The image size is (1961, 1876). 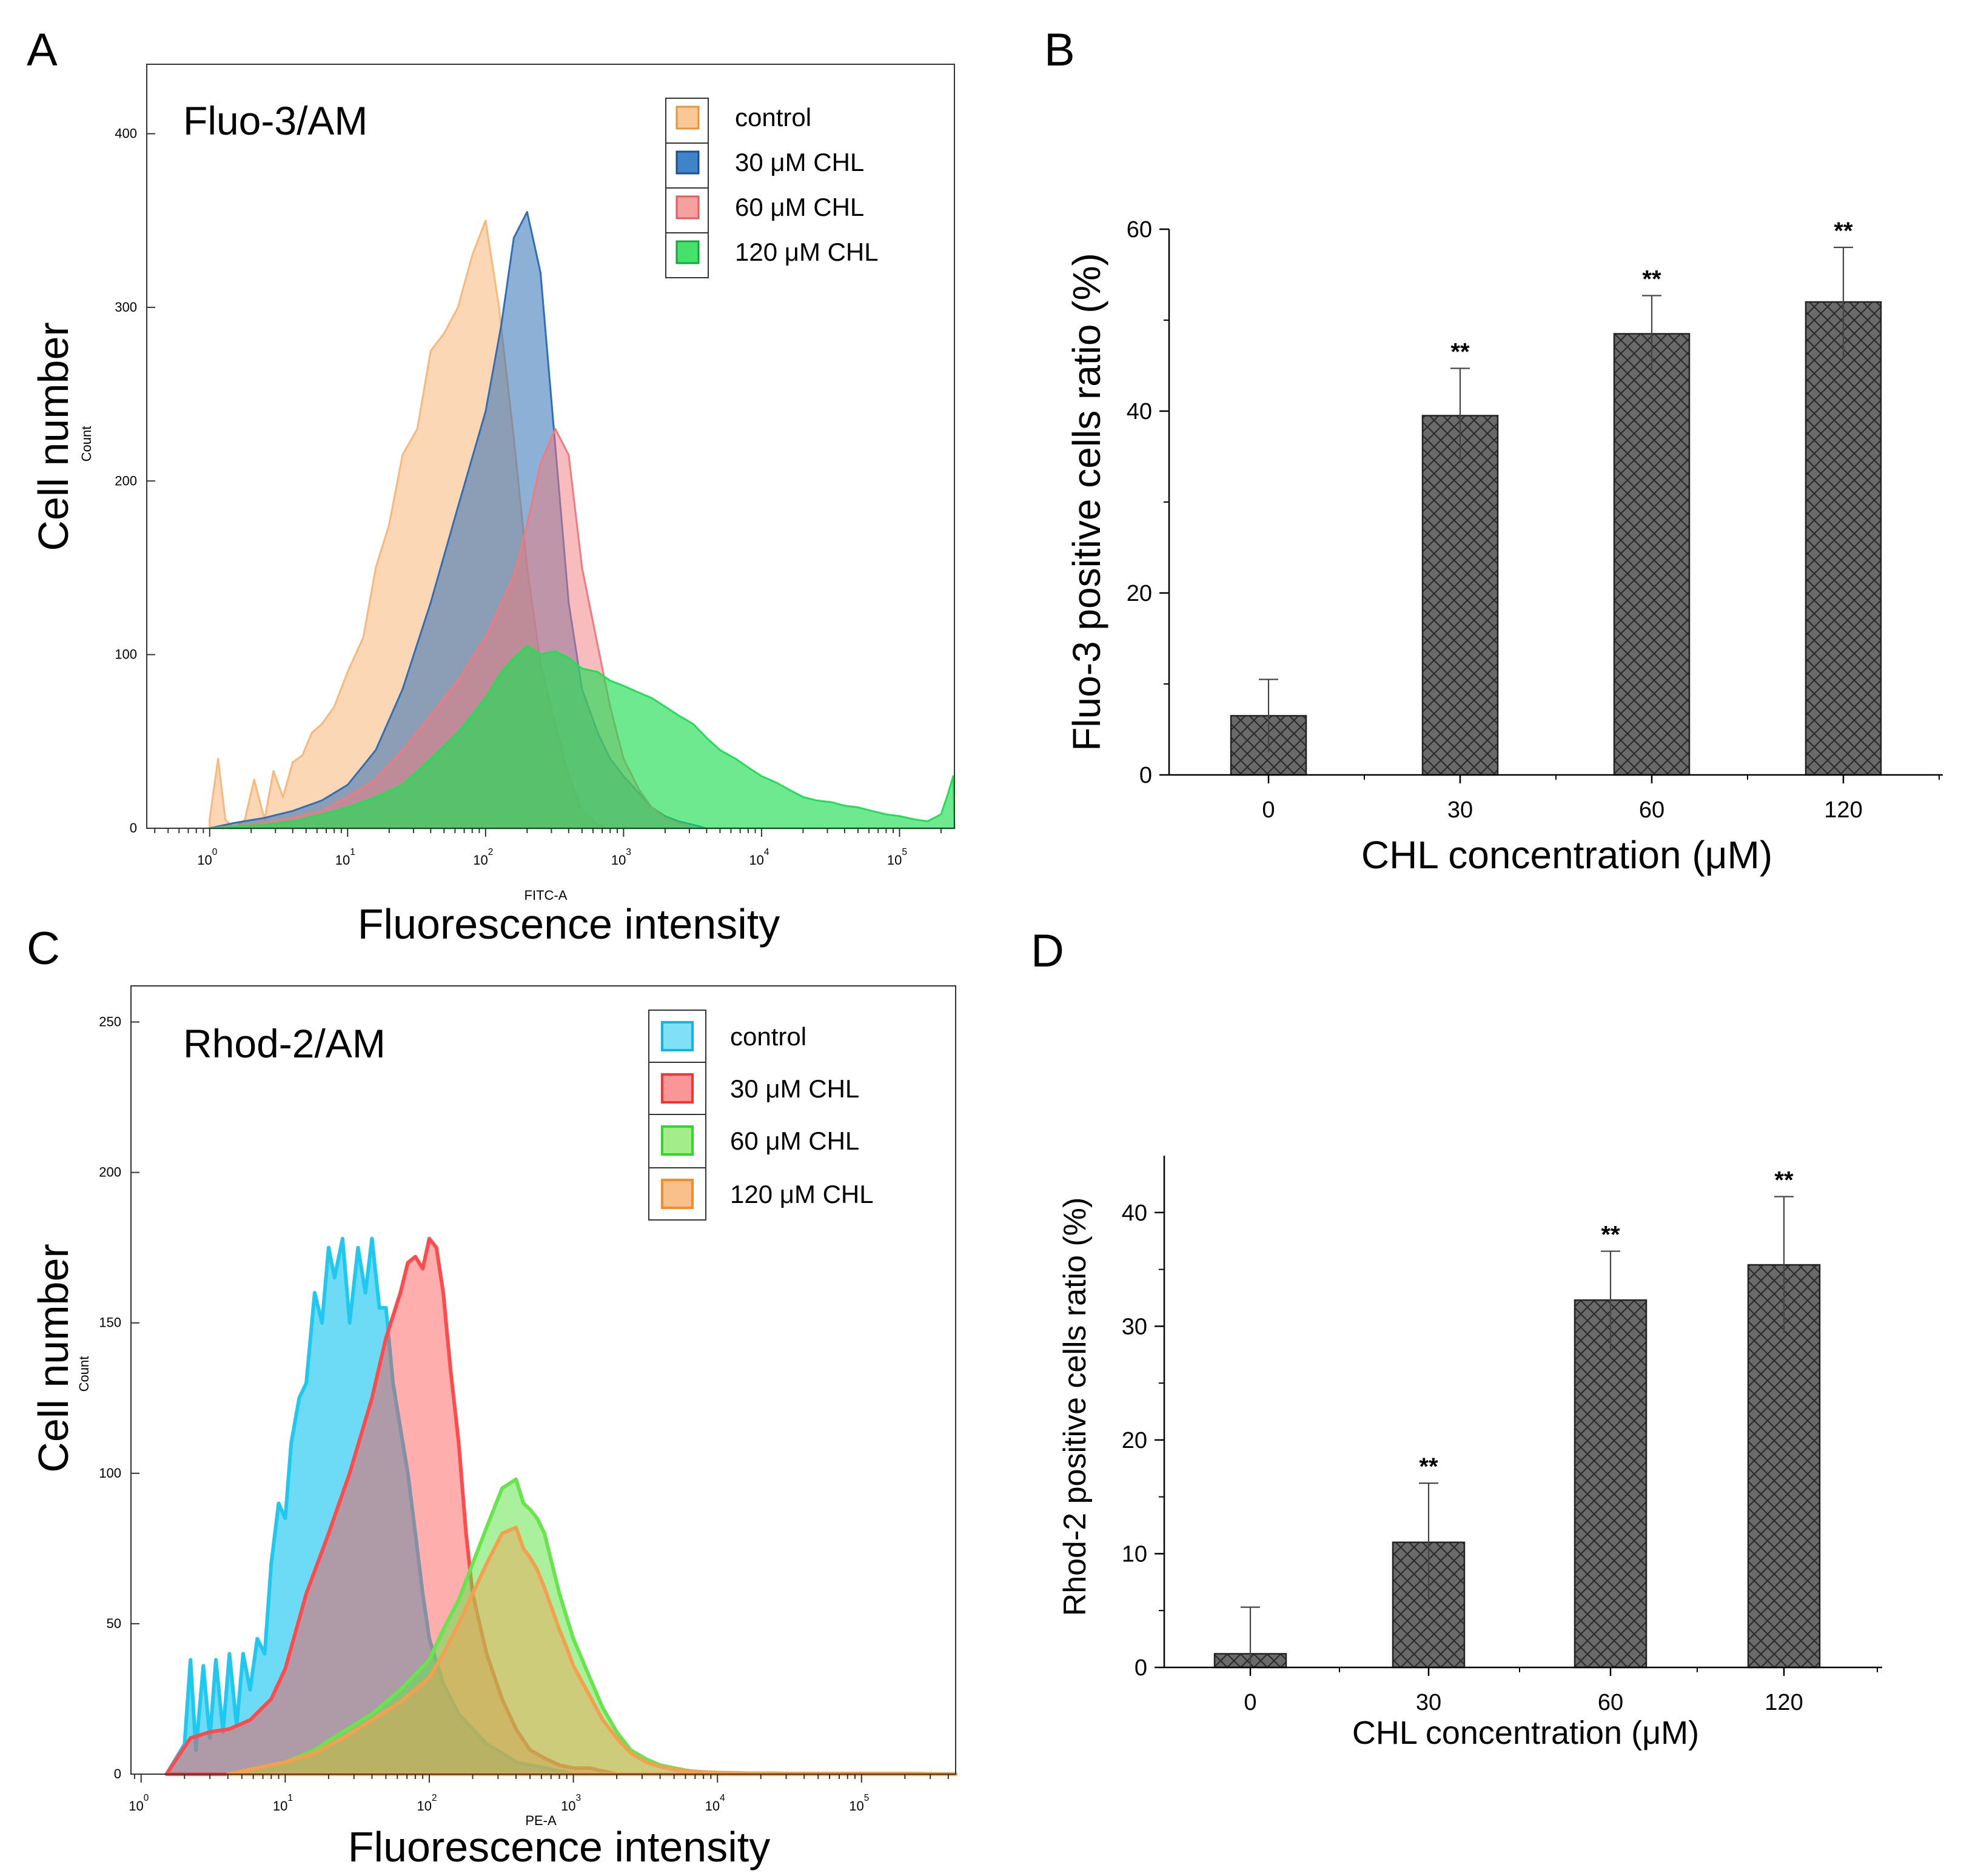 I want to click on panel-a-y-ticks: 0 100 200 300 400, so click(x=135, y=481).